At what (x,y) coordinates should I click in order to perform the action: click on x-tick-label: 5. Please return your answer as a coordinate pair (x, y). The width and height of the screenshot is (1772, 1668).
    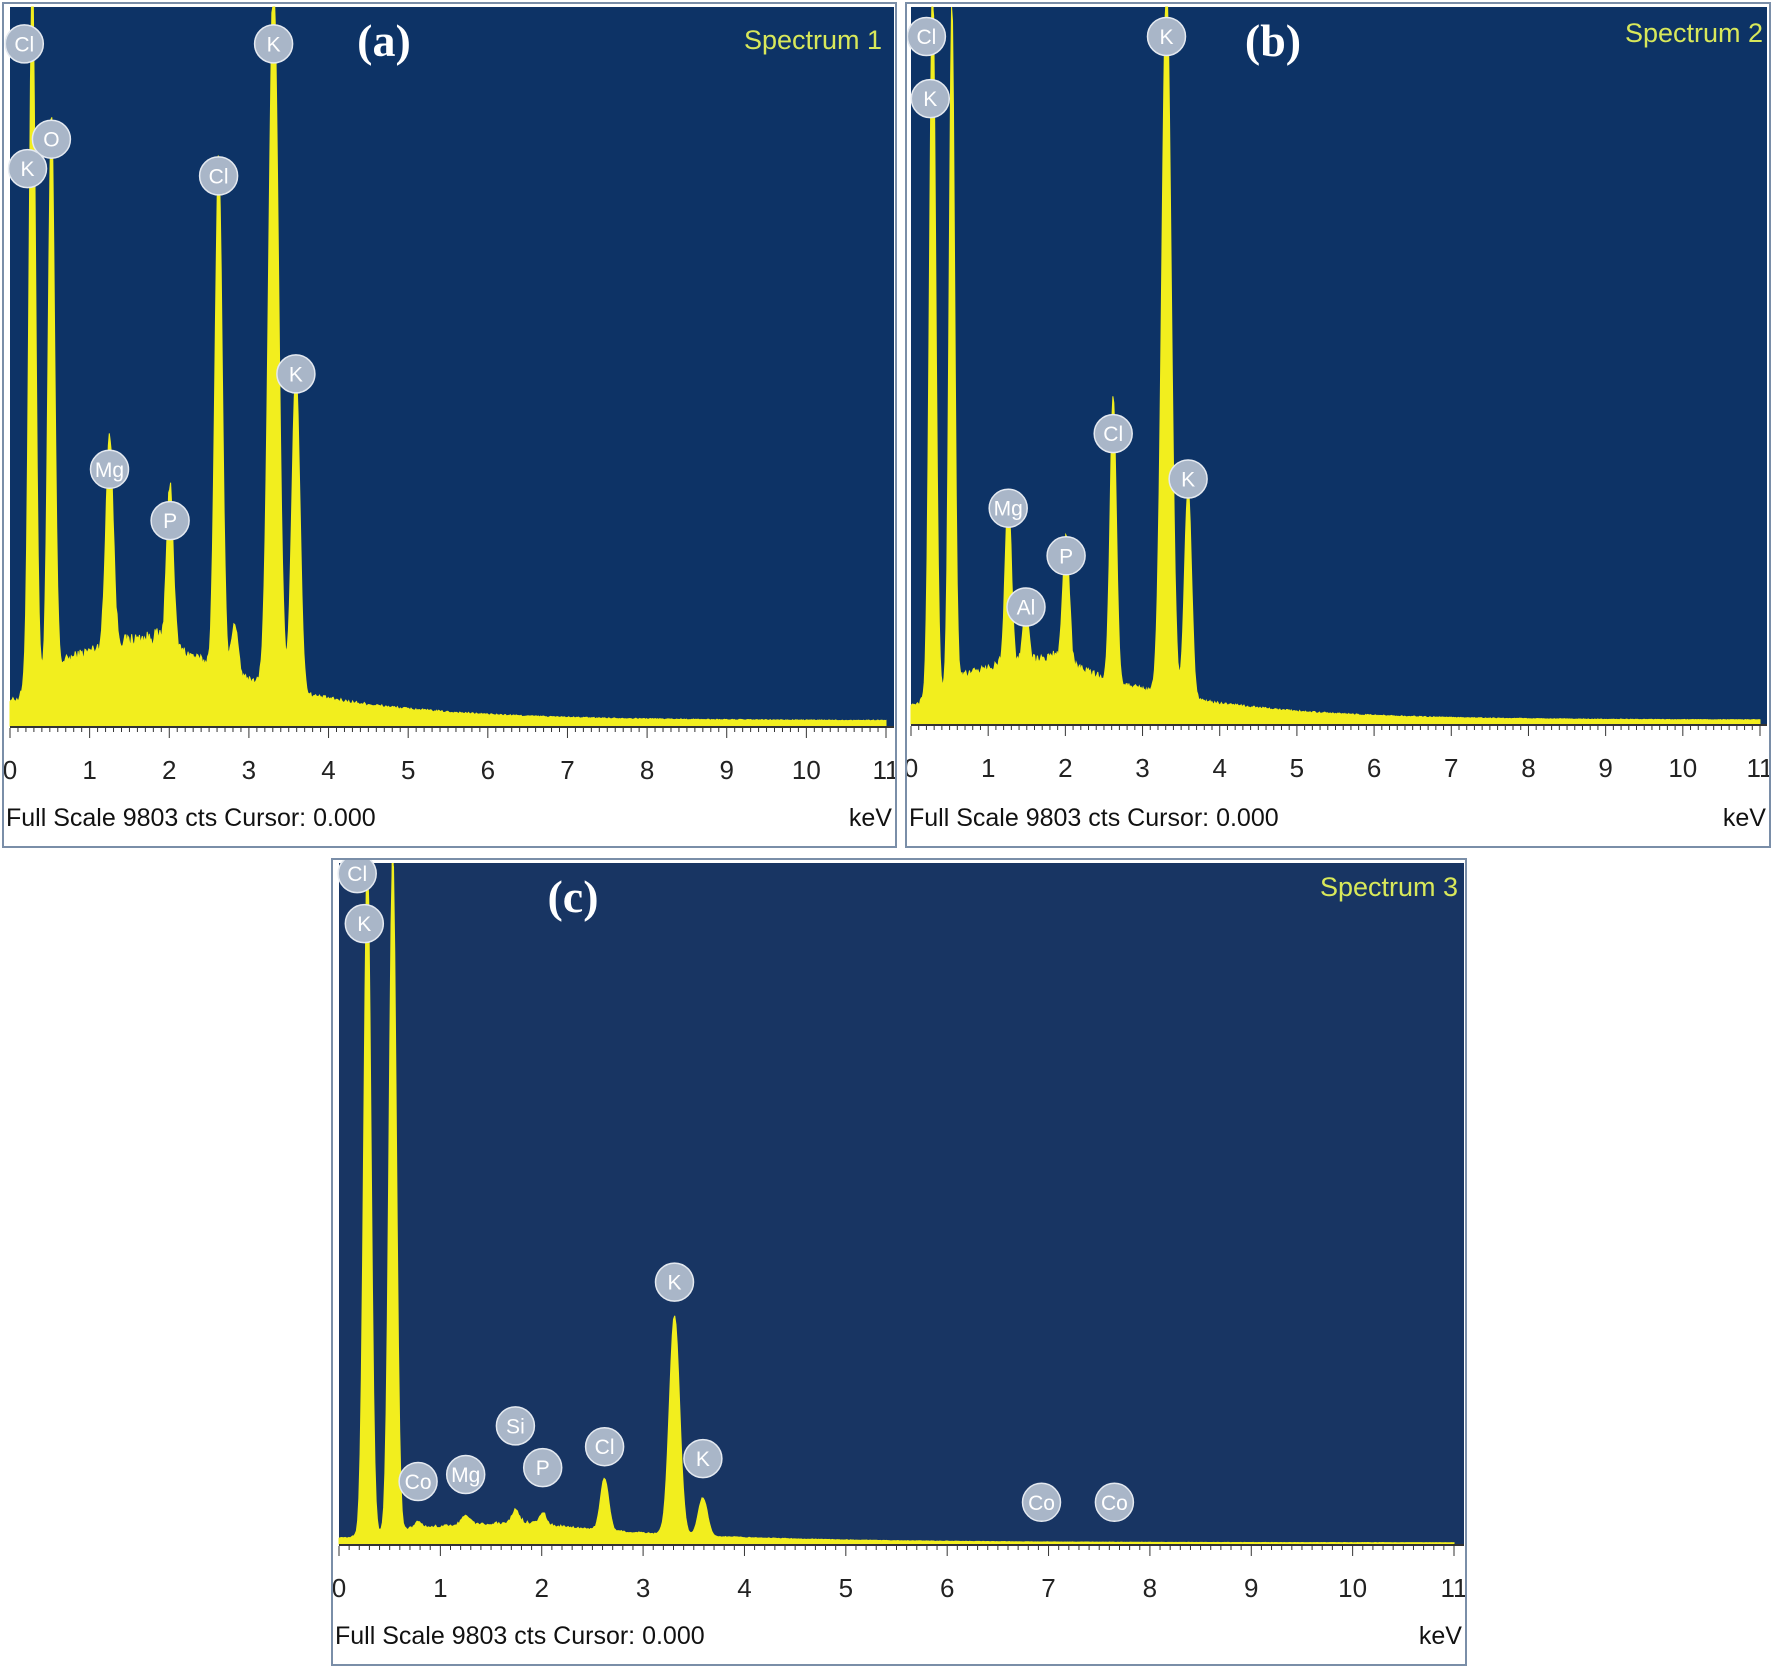
    Looking at the image, I should click on (1297, 768).